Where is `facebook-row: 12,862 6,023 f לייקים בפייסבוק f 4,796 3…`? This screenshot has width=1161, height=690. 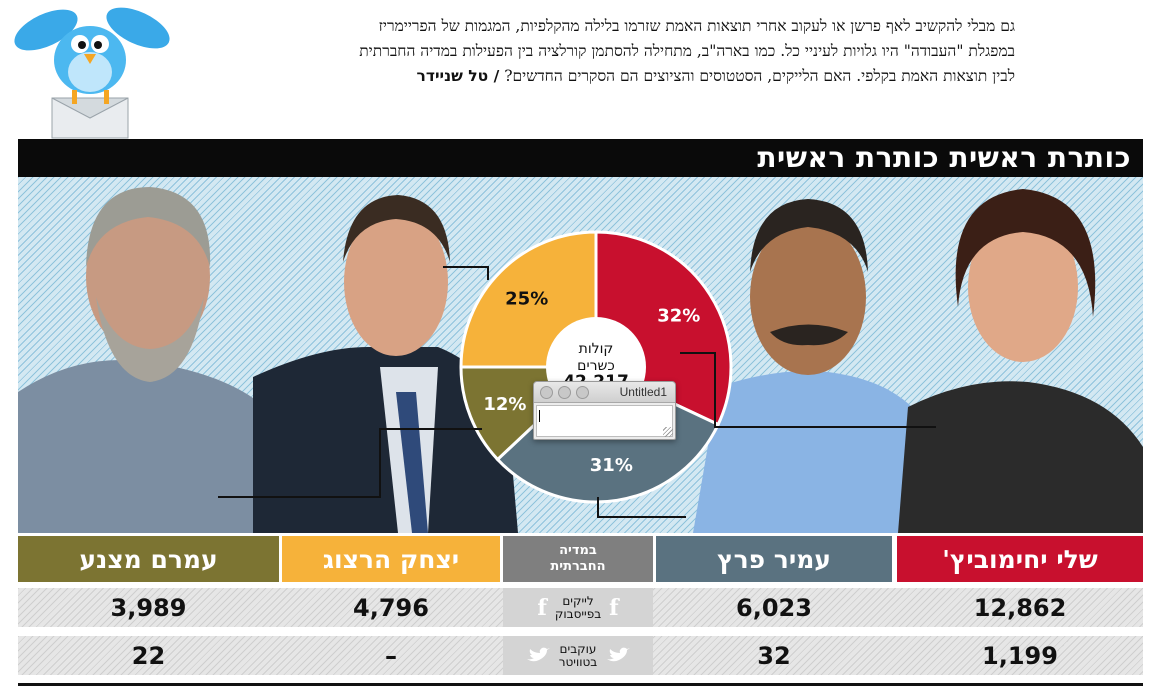
facebook-row: 12,862 6,023 f לייקים בפייסבוק f 4,796 3… is located at coordinates (580, 607).